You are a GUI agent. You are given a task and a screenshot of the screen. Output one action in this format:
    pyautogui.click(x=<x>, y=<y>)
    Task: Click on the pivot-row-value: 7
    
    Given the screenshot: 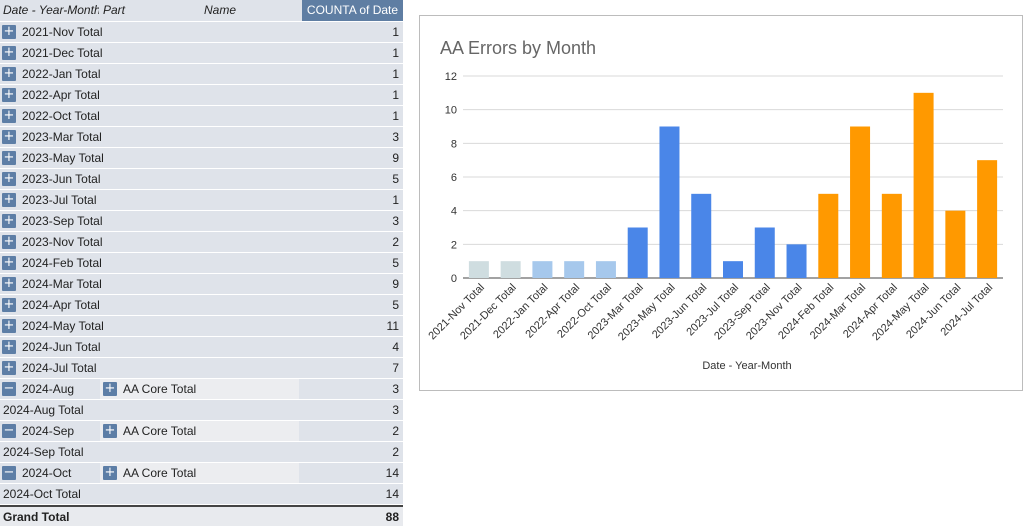 What is the action you would take?
    pyautogui.click(x=395, y=368)
    